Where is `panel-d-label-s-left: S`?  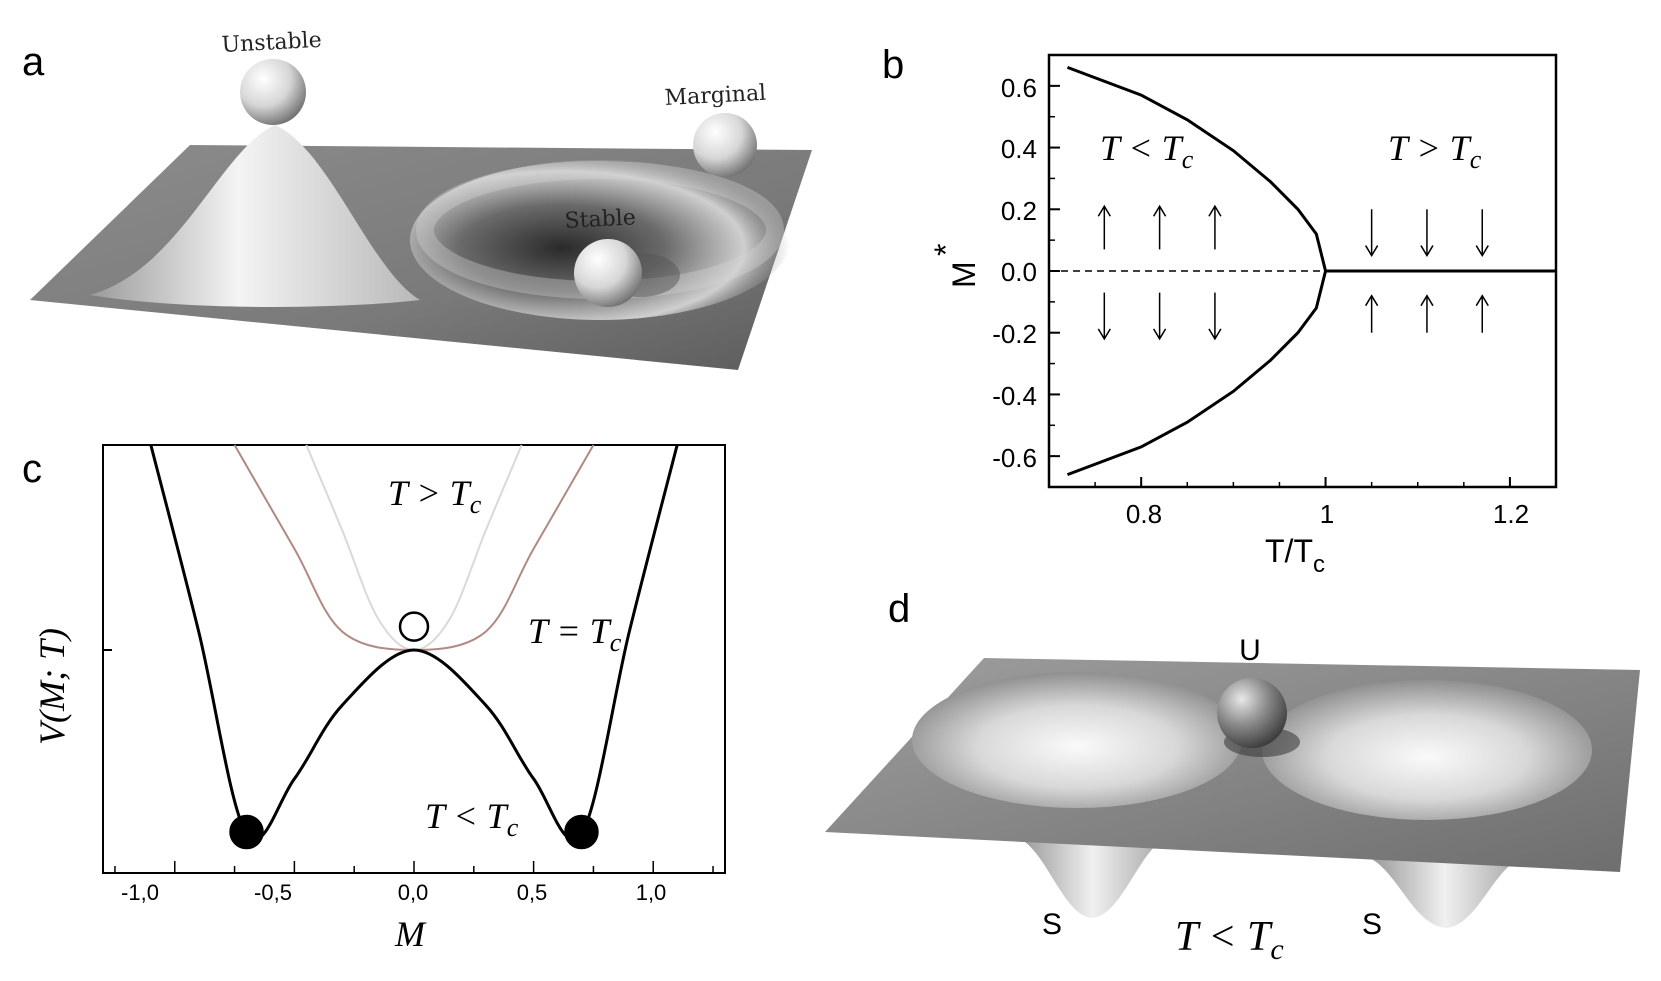
panel-d-label-s-left: S is located at coordinates (1052, 924).